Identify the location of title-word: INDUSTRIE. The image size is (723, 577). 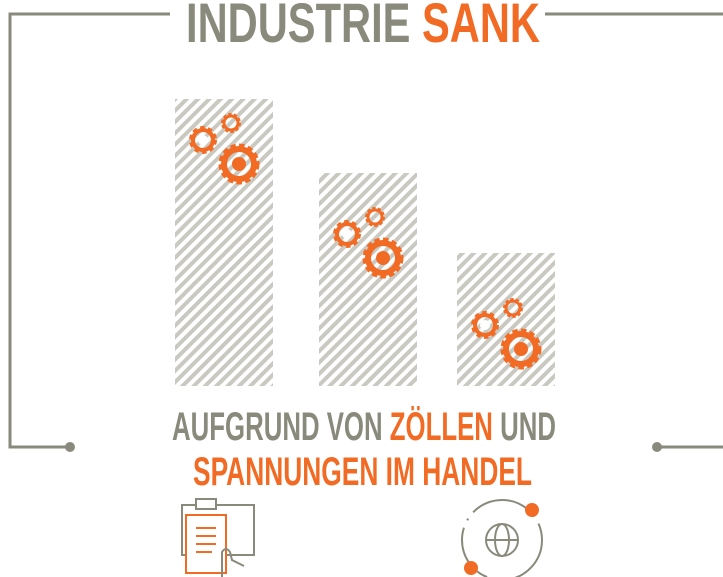
(298, 27).